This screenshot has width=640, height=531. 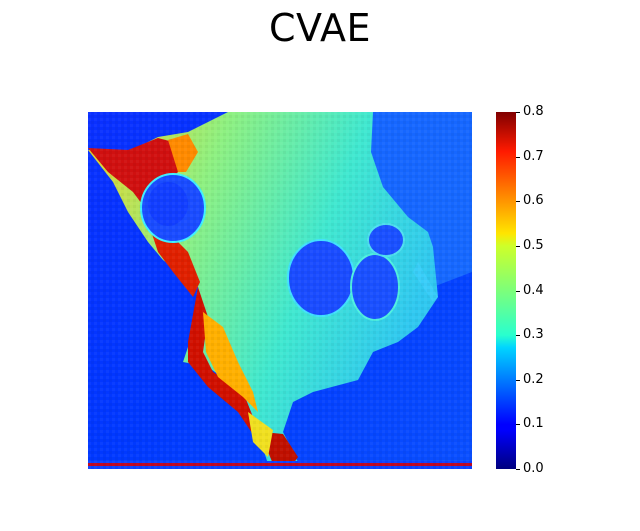 What do you see at coordinates (533, 200) in the screenshot?
I see `colorbar-tick-label: 0.6` at bounding box center [533, 200].